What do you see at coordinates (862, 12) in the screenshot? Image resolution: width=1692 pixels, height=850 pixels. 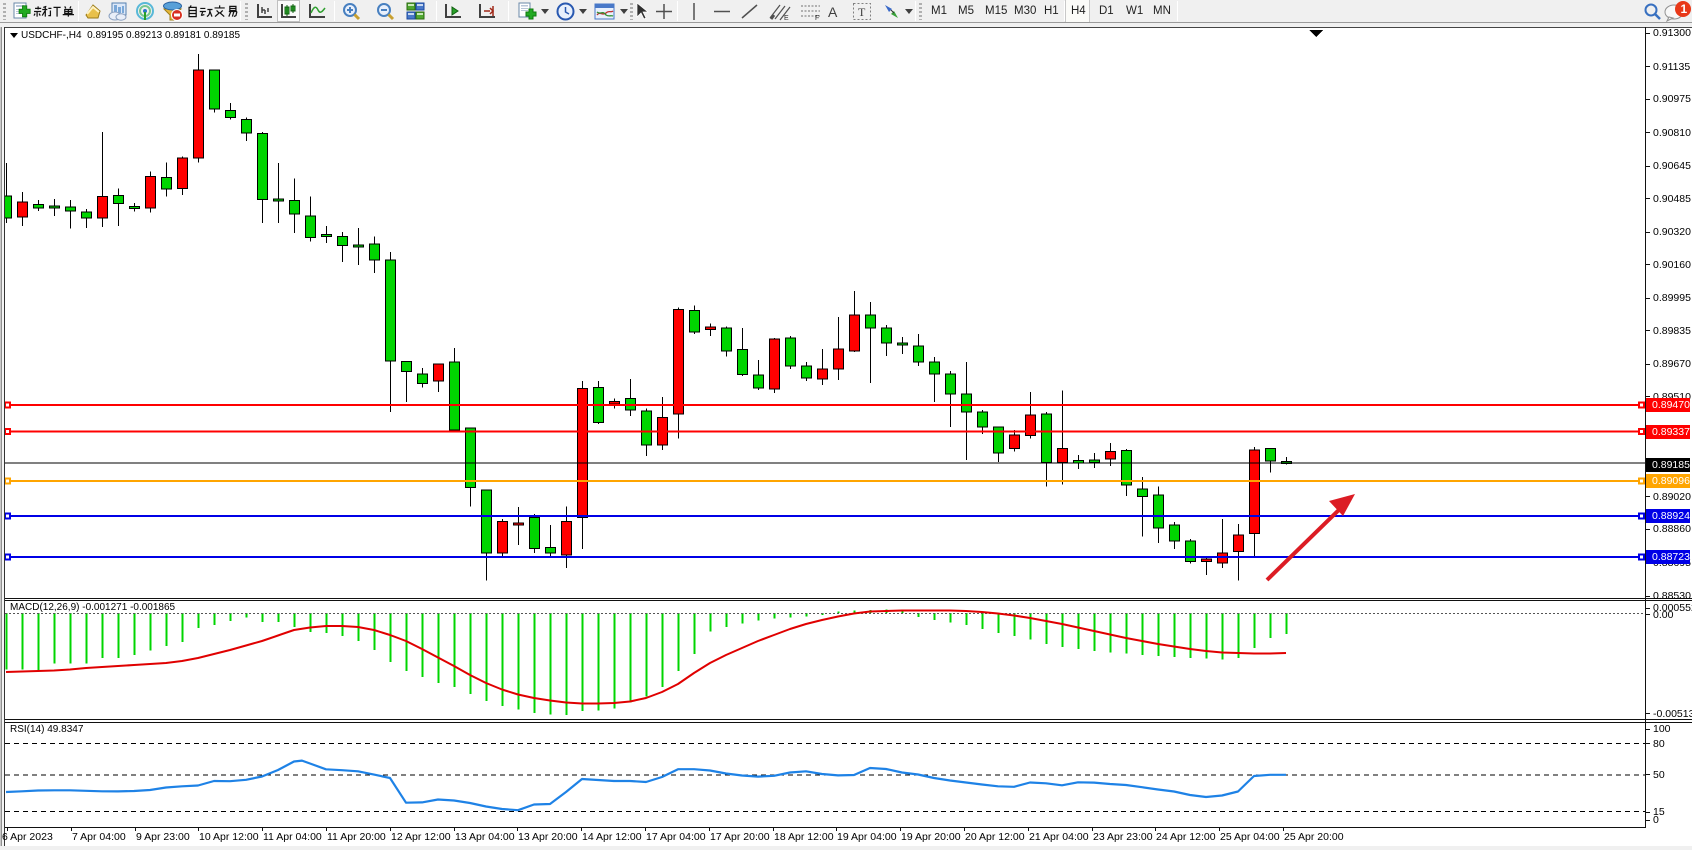 I see `svg-text: T` at bounding box center [862, 12].